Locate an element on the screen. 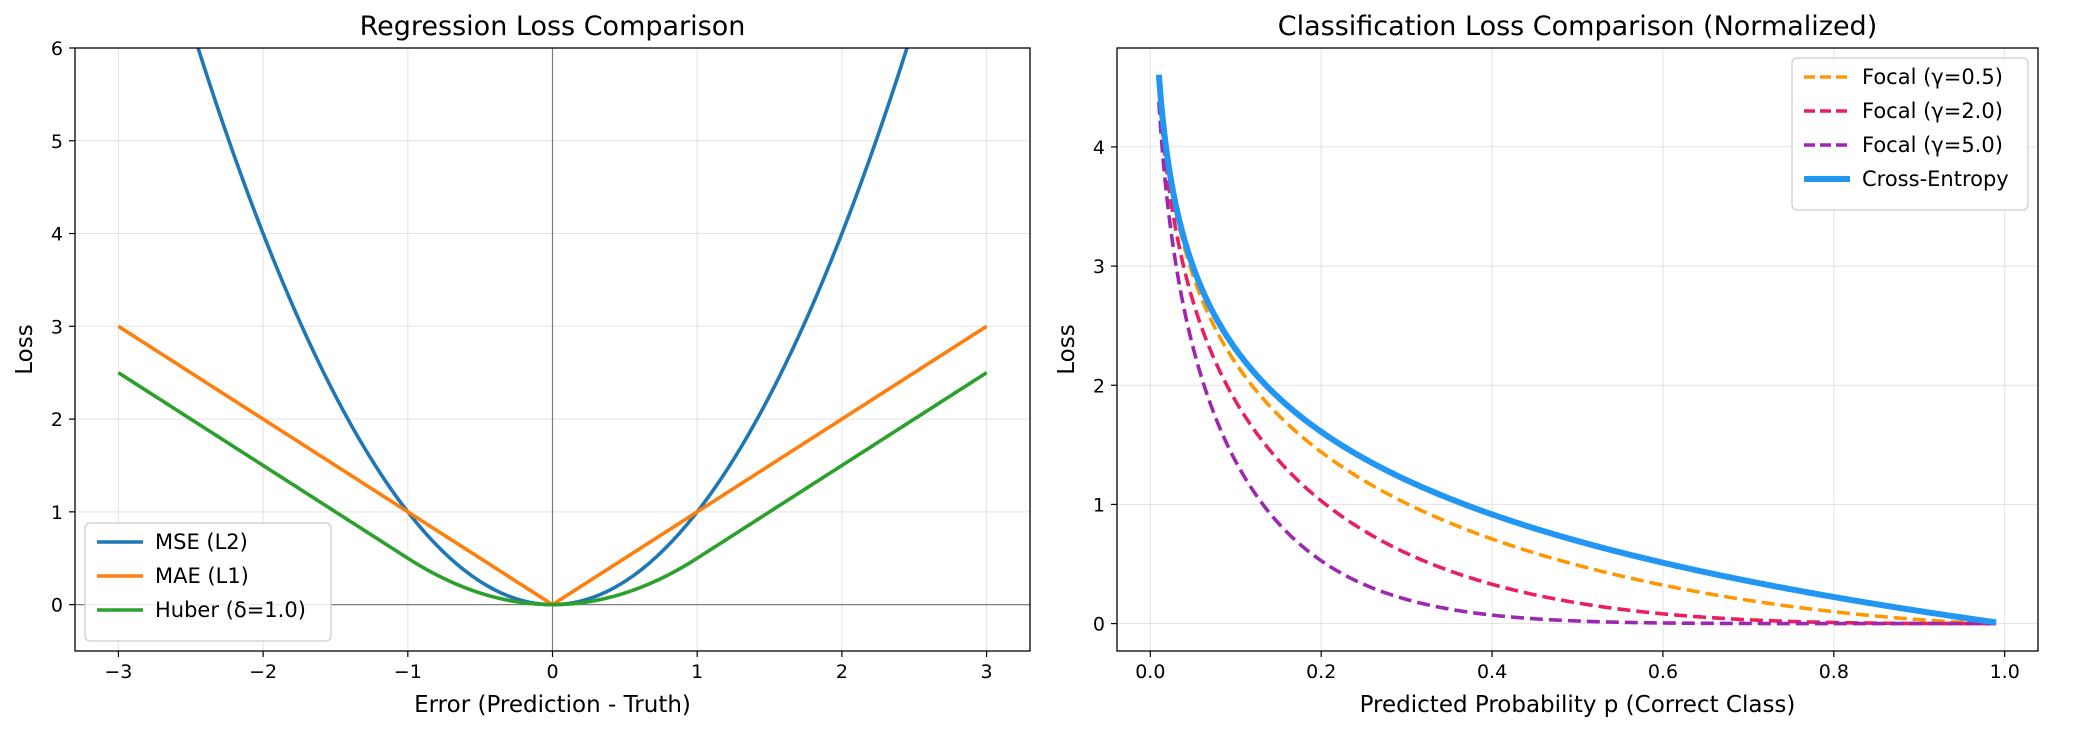 Image resolution: width=2084 pixels, height=734 pixels. classification-legend-label-3: Cross-Entropy is located at coordinates (1935, 179).